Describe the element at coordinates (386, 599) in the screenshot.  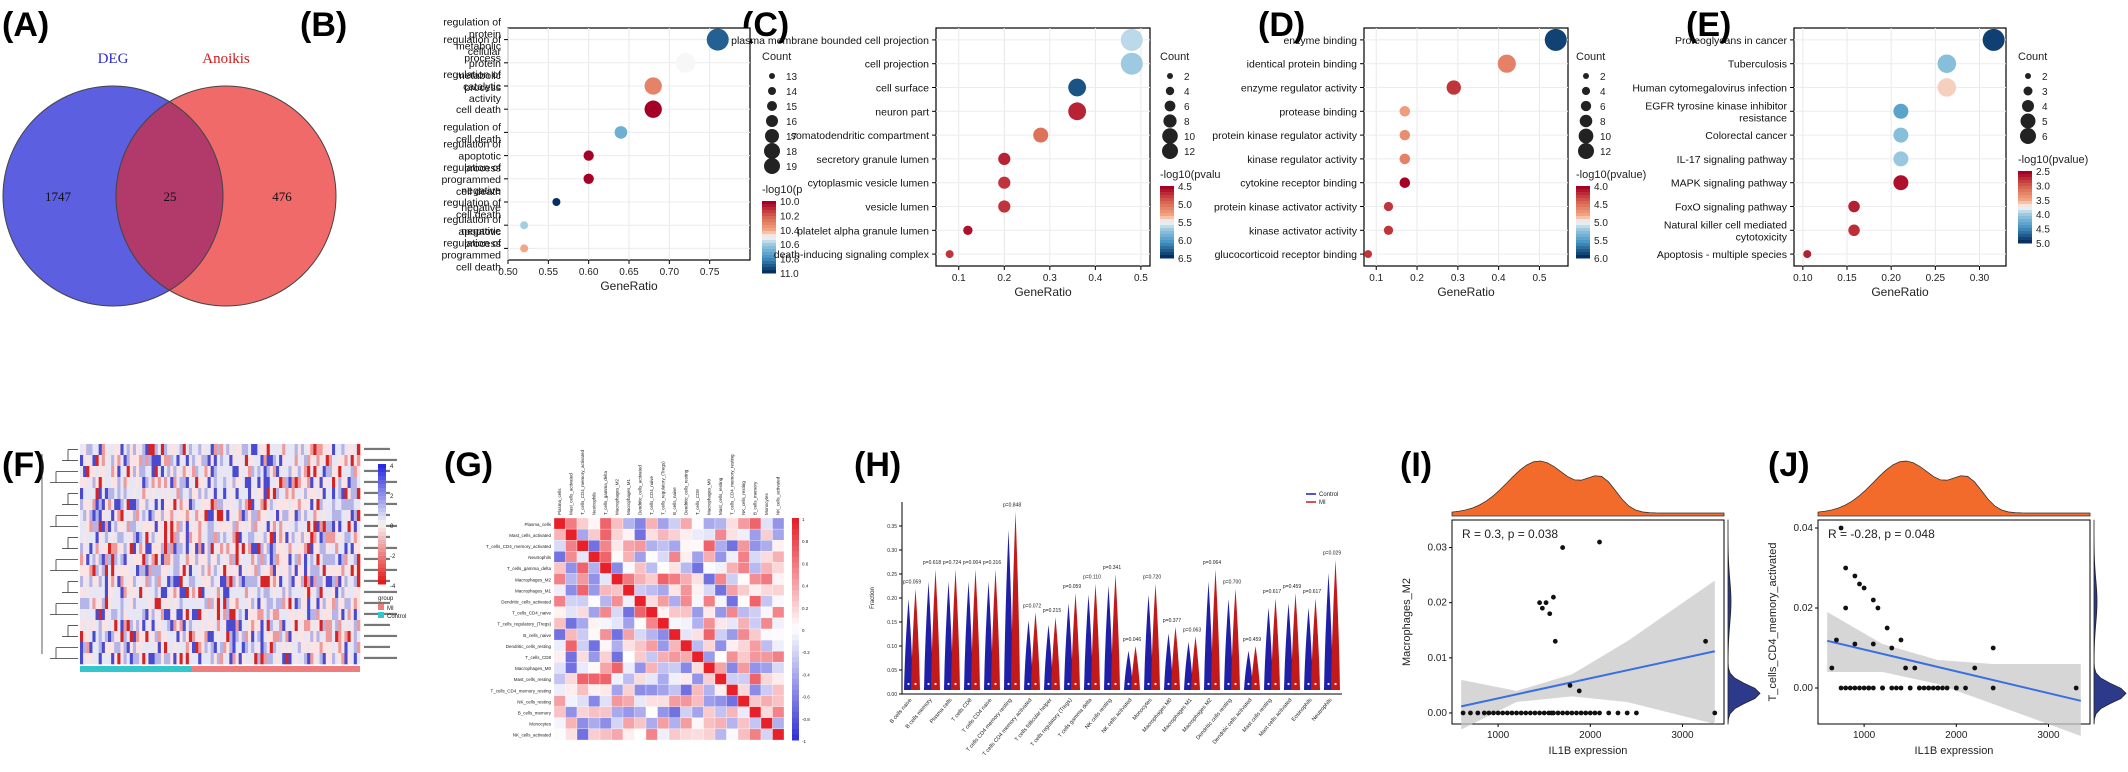
I see `legend-title: group` at that location.